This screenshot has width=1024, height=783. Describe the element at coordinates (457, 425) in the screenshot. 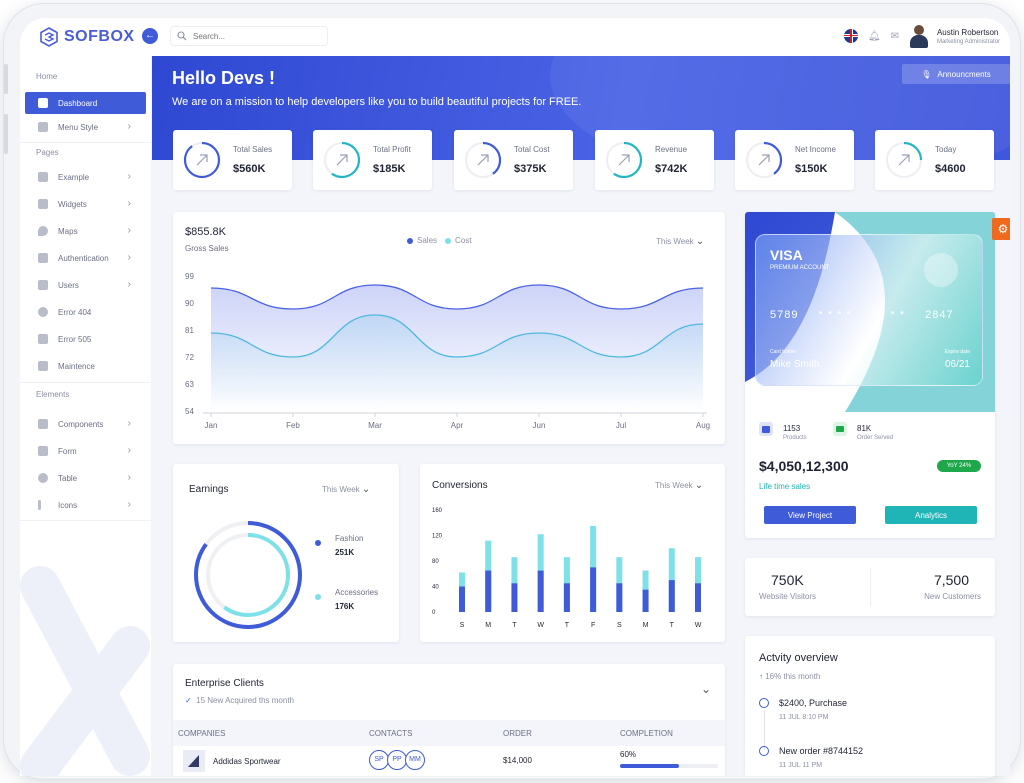

I see `x-tick-label: Apr` at that location.